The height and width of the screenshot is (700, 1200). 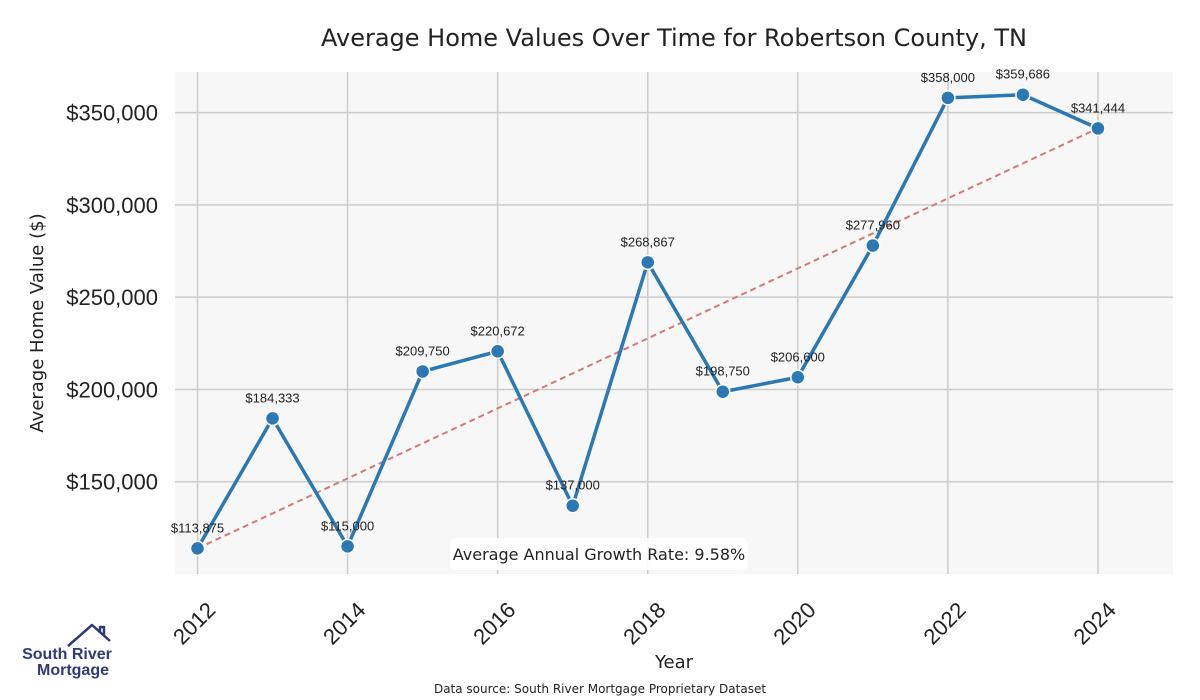 What do you see at coordinates (674, 662) in the screenshot?
I see `x-axis-label: Year` at bounding box center [674, 662].